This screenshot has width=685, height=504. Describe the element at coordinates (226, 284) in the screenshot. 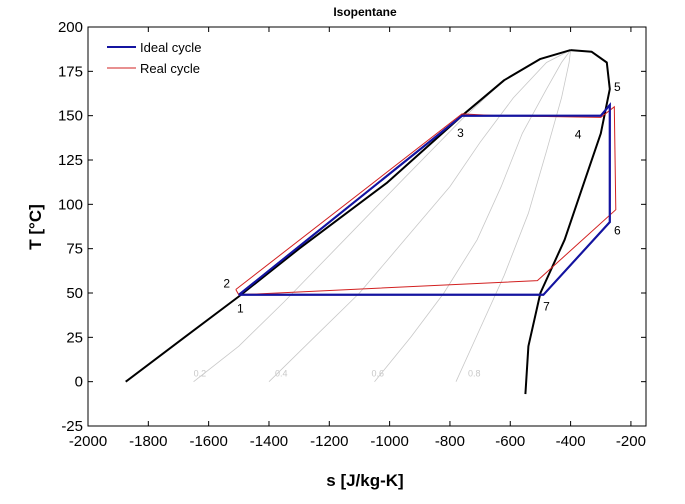

I see `state-point-label: 2` at that location.